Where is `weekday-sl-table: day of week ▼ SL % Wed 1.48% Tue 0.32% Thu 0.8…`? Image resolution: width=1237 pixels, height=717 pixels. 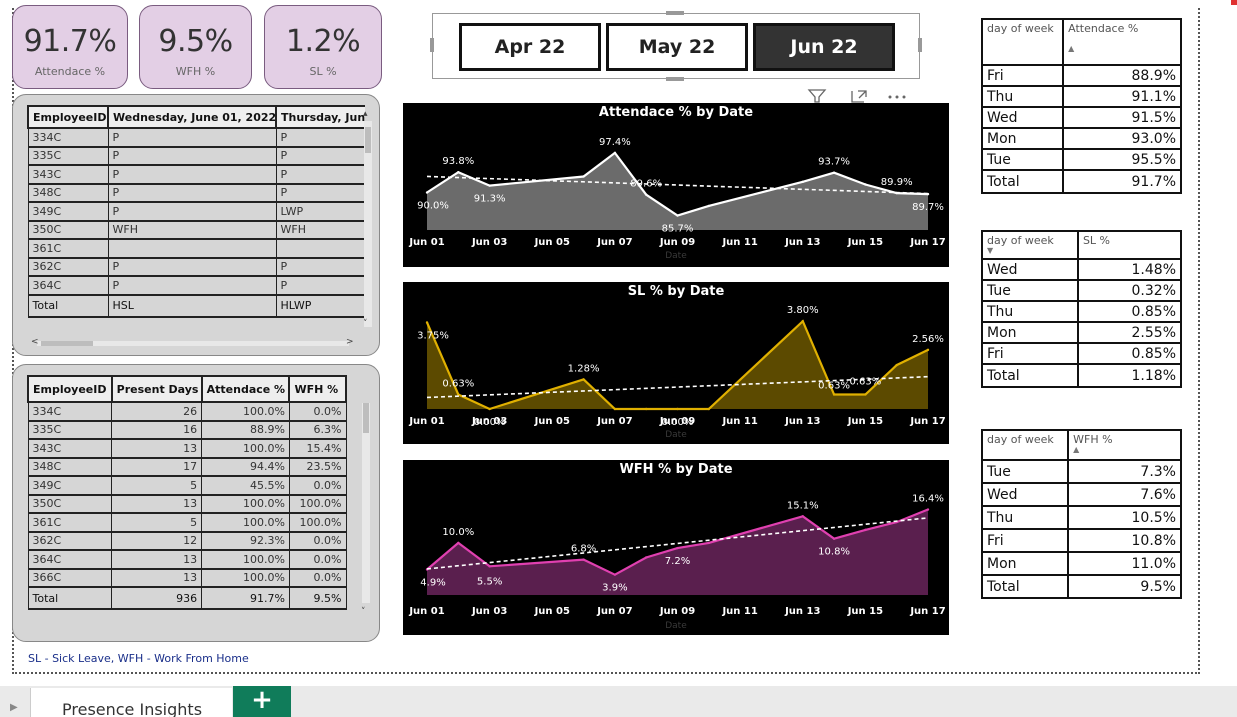 weekday-sl-table: day of week ▼ SL % Wed 1.48% Tue 0.32% Thu 0.8… is located at coordinates (1082, 309).